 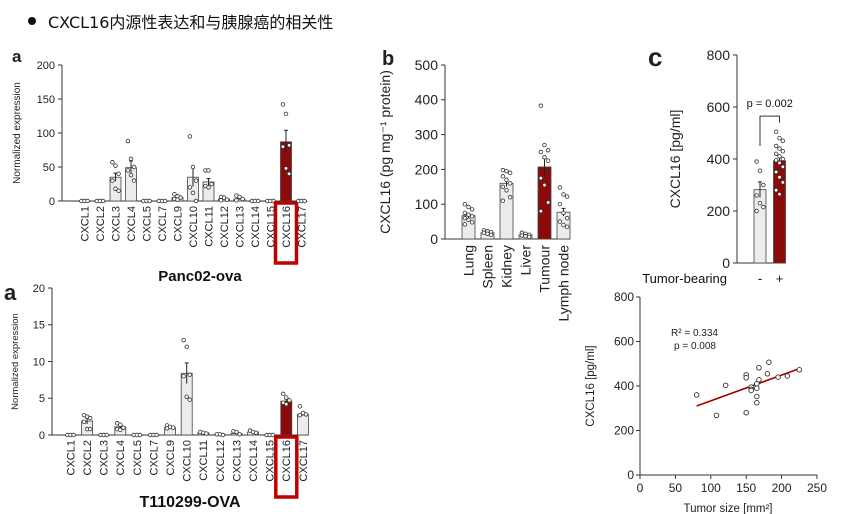 What do you see at coordinates (624, 386) in the screenshot?
I see `scatter-y-tick-label: 400` at bounding box center [624, 386].